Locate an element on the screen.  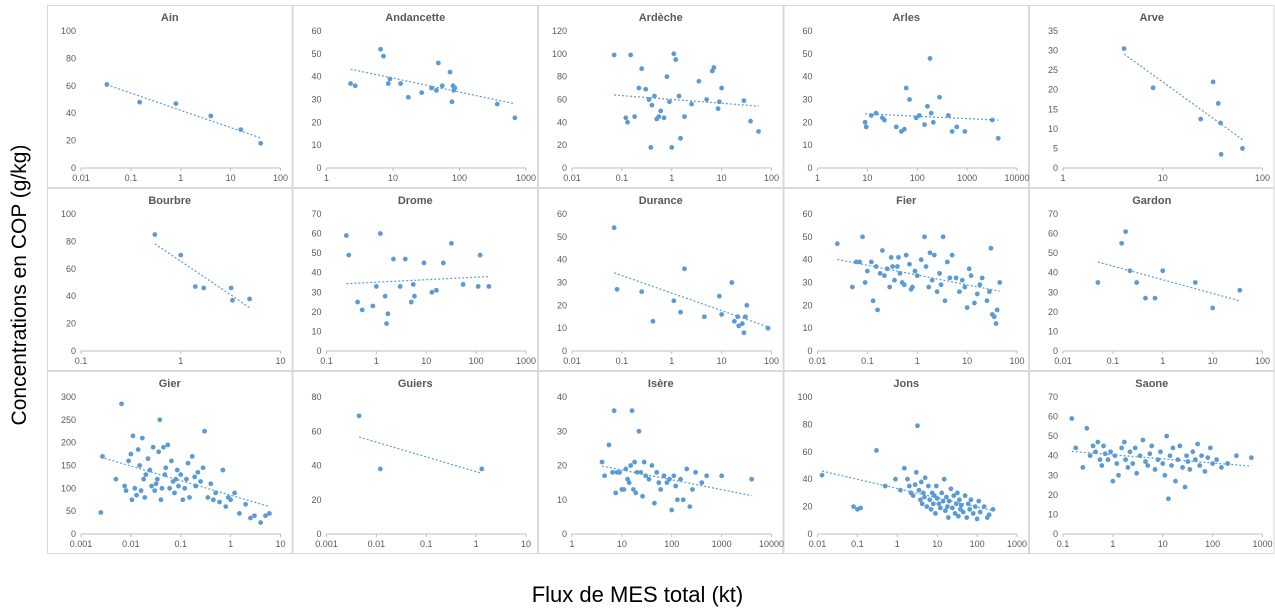
panel-title: Fier is located at coordinates (906, 201).